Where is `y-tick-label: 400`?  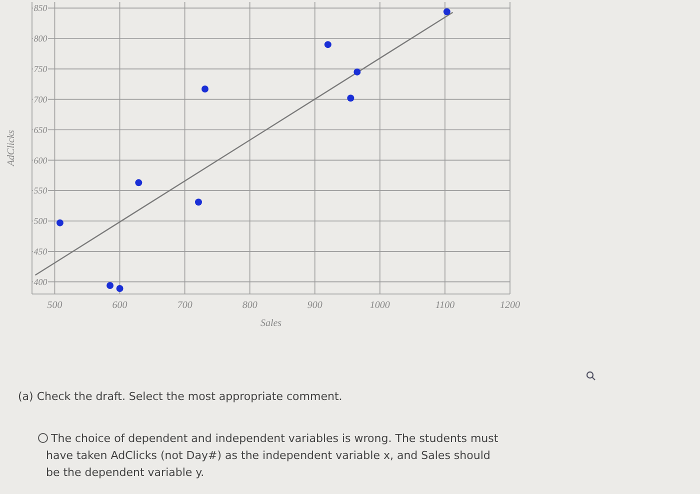 y-tick-label: 400 is located at coordinates (41, 281).